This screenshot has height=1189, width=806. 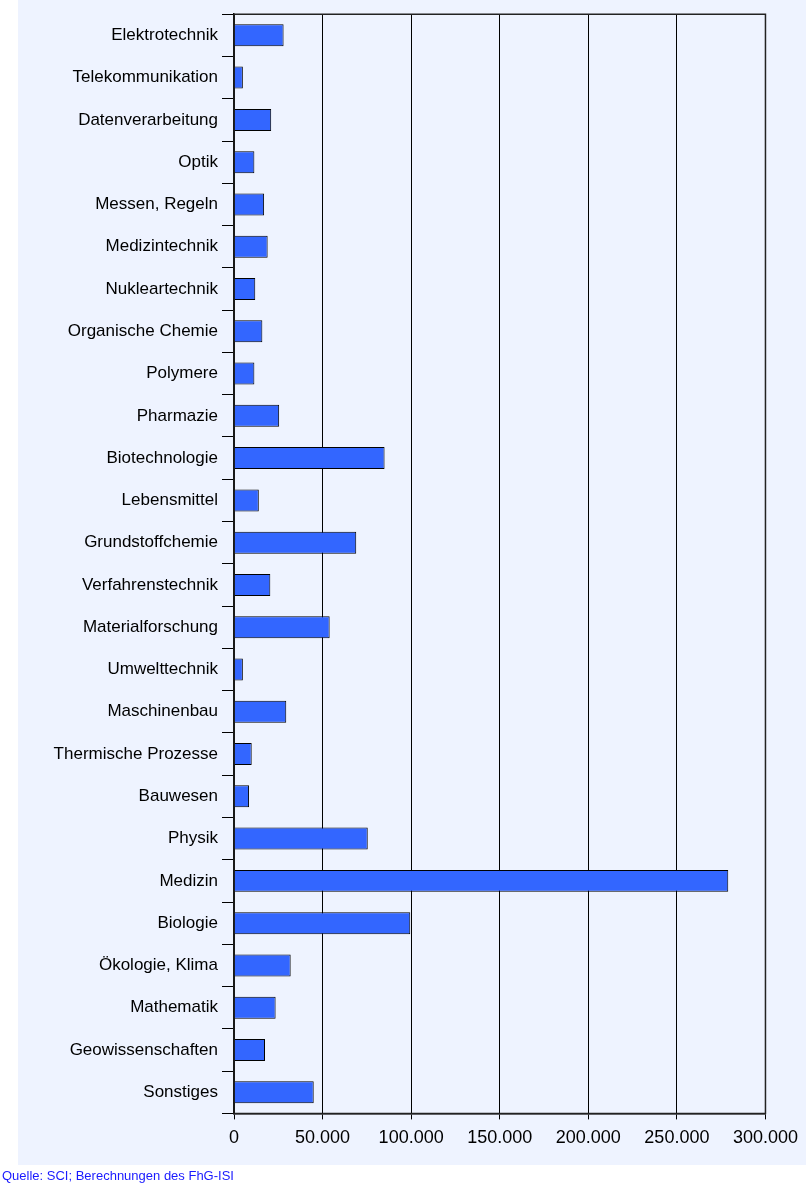 I want to click on y-tick-label: Elektrotechnik, so click(x=165, y=35).